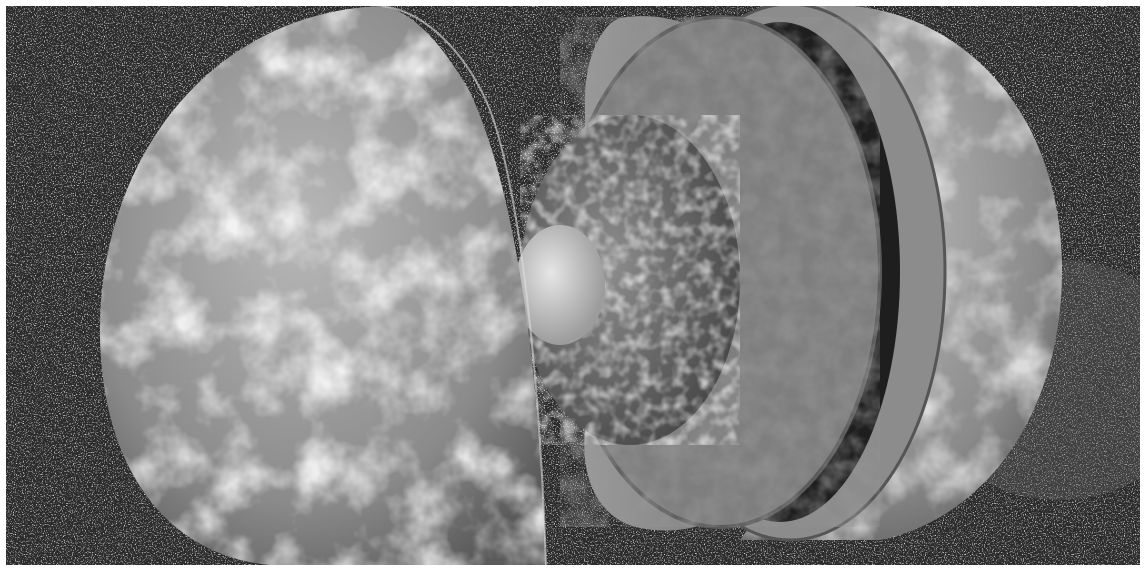  What do you see at coordinates (630, 280) in the screenshot?
I see `outer-core` at bounding box center [630, 280].